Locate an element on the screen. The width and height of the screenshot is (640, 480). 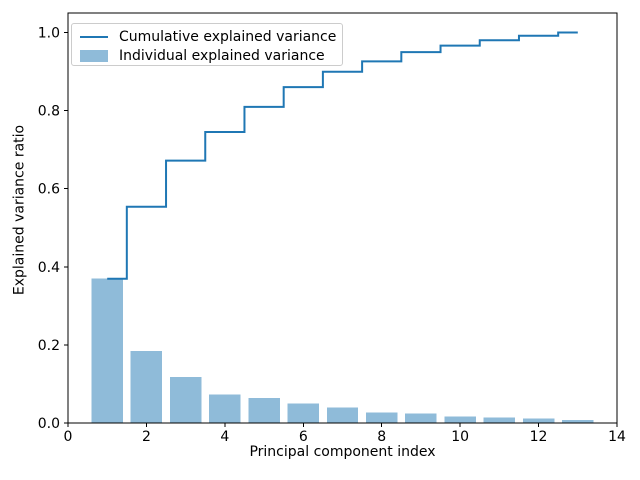
legend-item-individual: Individual explained variance is located at coordinates (207, 55).